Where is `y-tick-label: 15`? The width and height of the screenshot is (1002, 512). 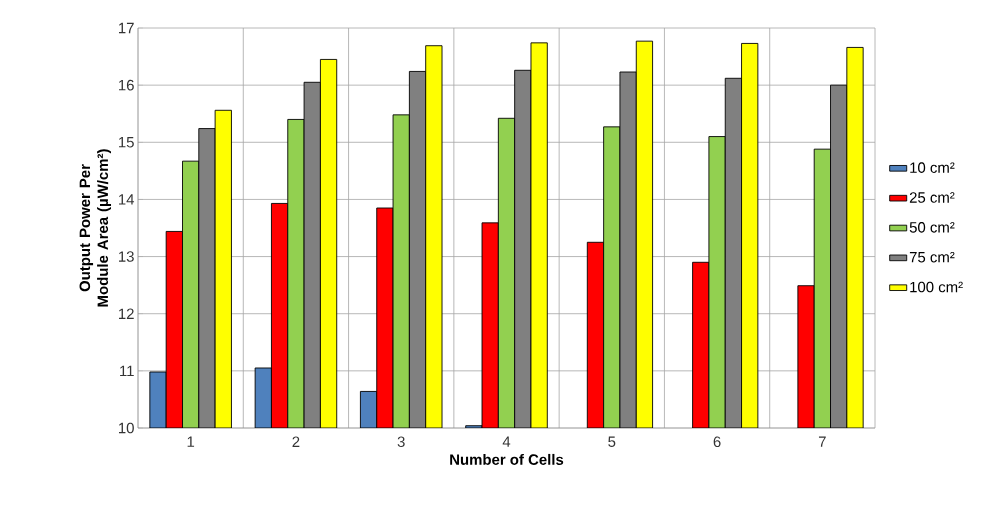
y-tick-label: 15 is located at coordinates (126, 142).